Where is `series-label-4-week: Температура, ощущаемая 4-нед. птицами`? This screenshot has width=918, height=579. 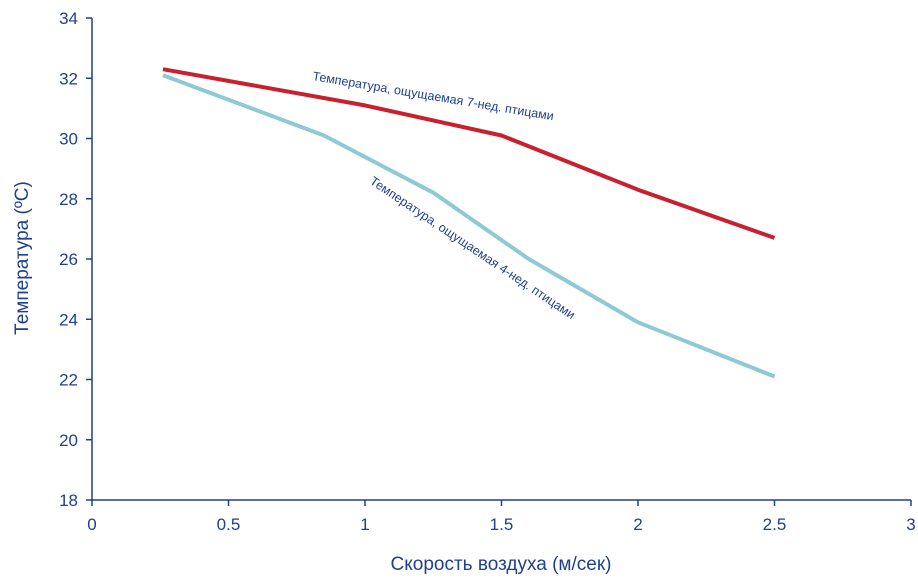
series-label-4-week: Температура, ощущаемая 4-нед. птицами is located at coordinates (472, 248).